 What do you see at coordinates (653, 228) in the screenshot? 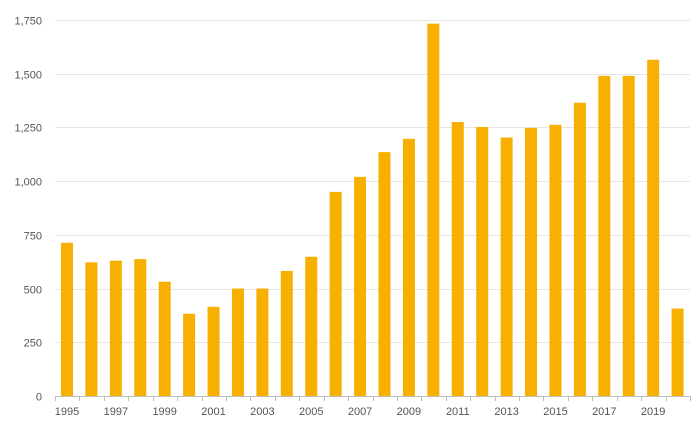
I see `bar-2019` at bounding box center [653, 228].